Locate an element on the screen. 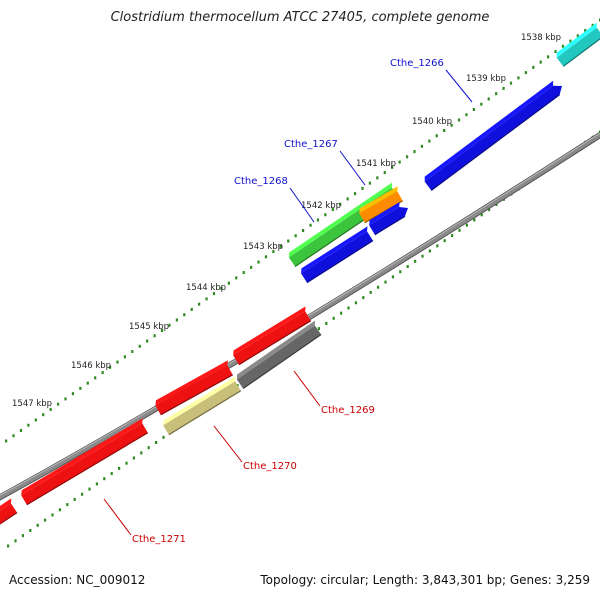 The height and width of the screenshot is (600, 600). feature-cthe-1269-a is located at coordinates (272, 336).